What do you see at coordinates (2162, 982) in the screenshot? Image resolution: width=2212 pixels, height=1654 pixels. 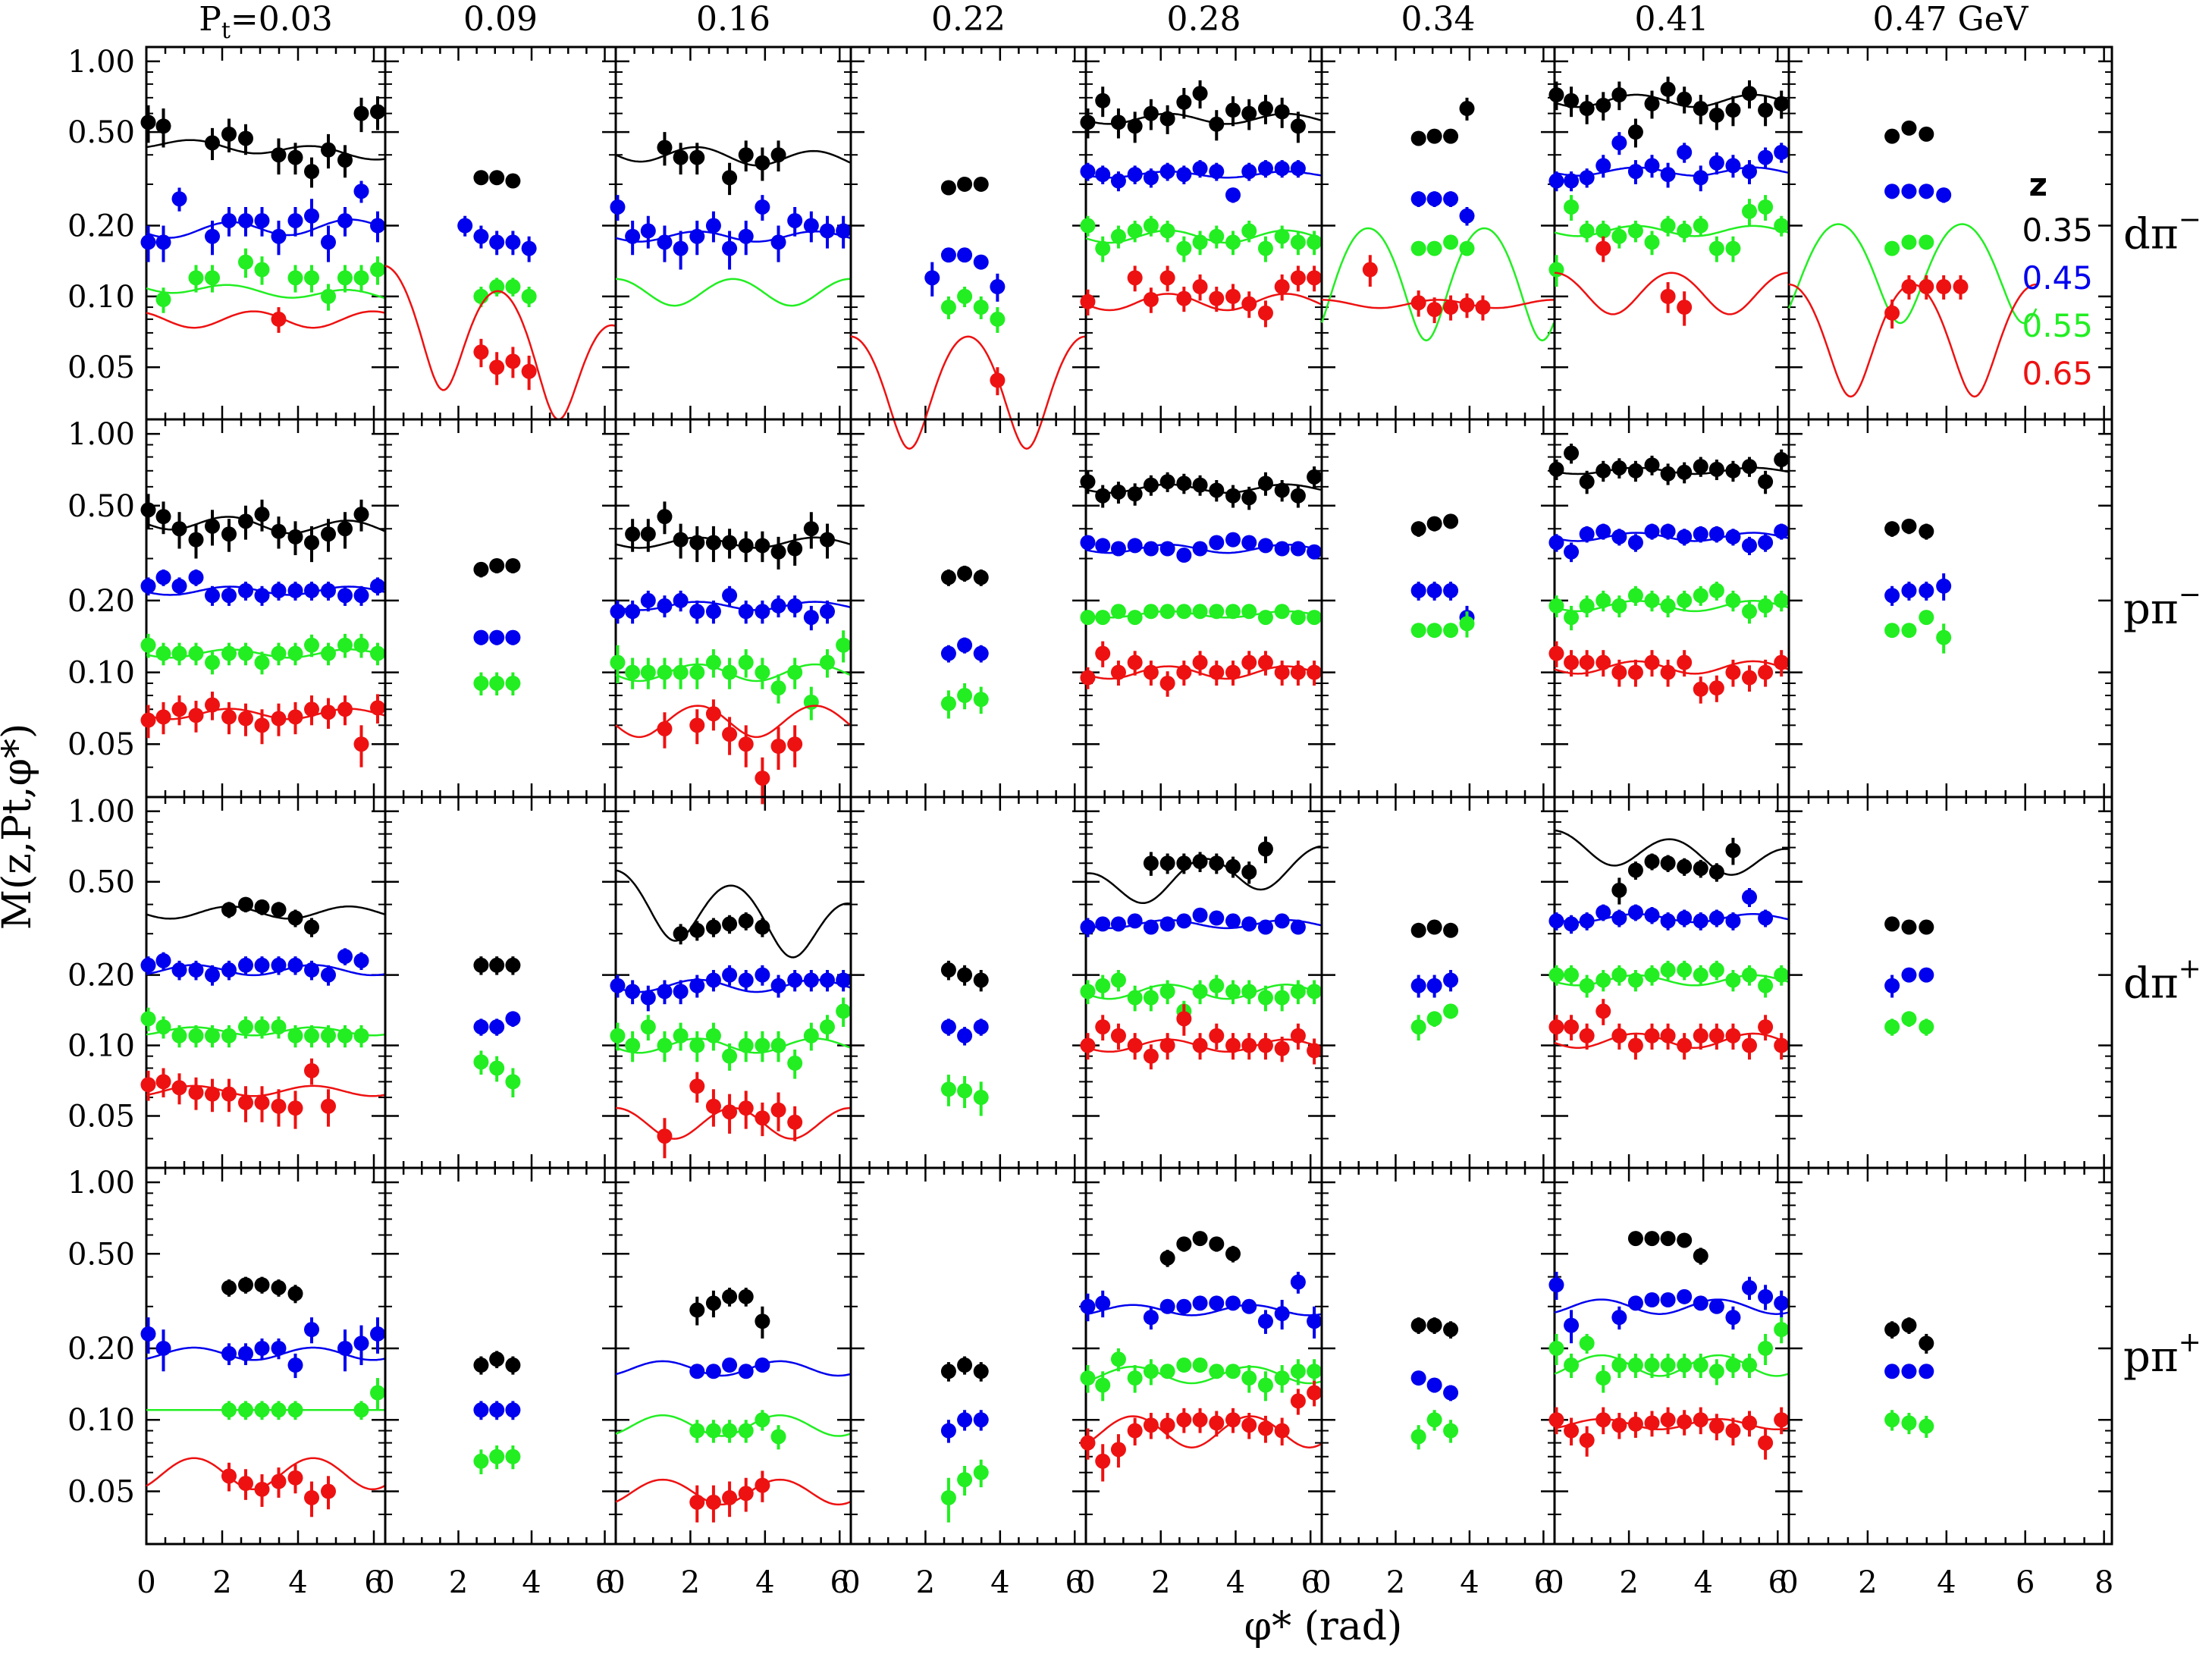 I see `row-label: dπ+` at bounding box center [2162, 982].